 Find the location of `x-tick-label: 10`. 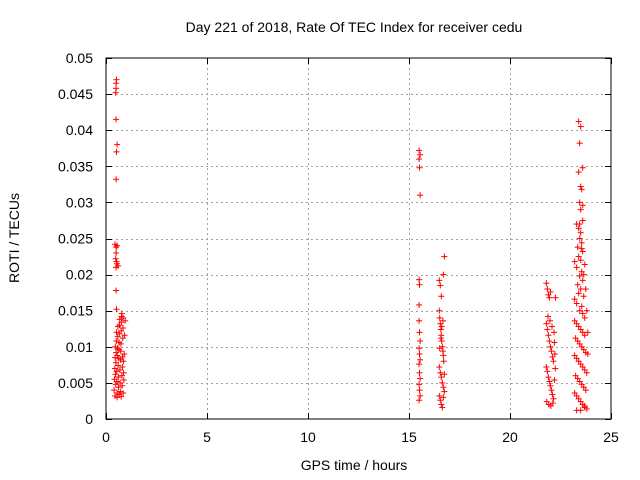

x-tick-label: 10 is located at coordinates (308, 437).